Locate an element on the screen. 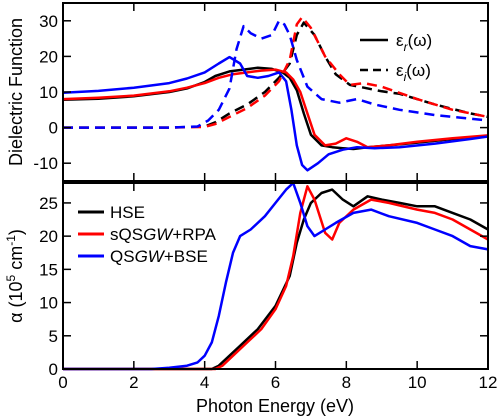 The height and width of the screenshot is (418, 500). legend-label: QSGW+BSE is located at coordinates (159, 256).